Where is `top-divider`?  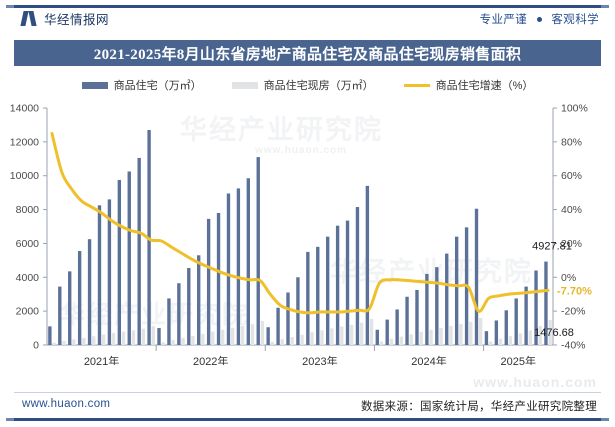
top-divider is located at coordinates (307, 6).